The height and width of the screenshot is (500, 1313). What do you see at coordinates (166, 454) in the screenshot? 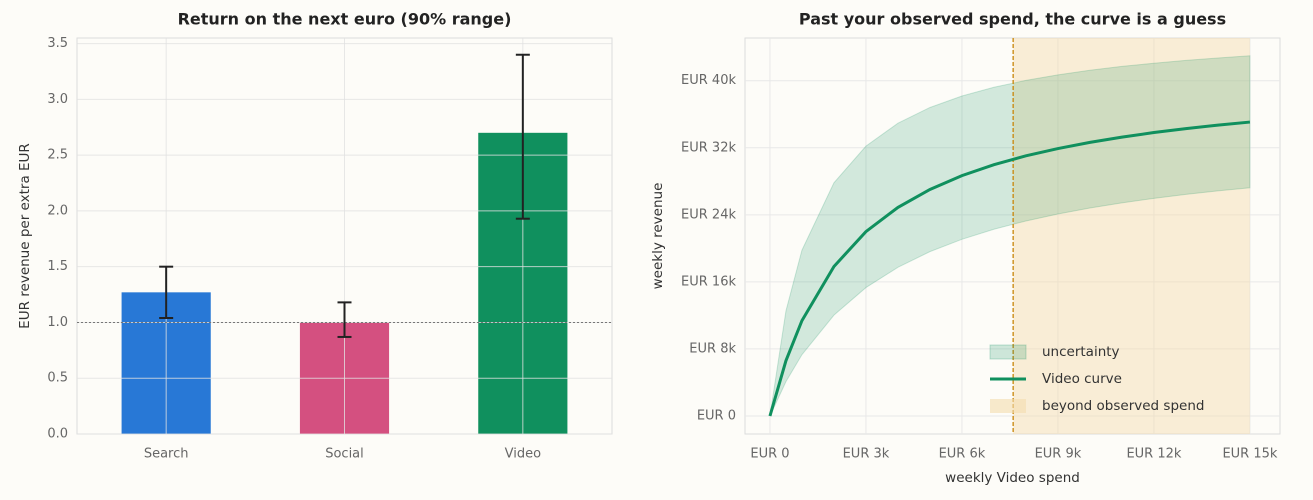
I see `x-tick-label: Search` at bounding box center [166, 454].